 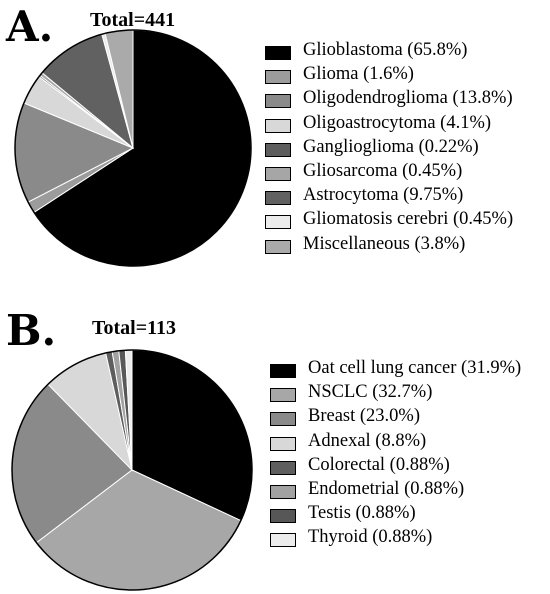 I want to click on legend-0-label-5: Gliosarcoma (0.45%), so click(x=383, y=171).